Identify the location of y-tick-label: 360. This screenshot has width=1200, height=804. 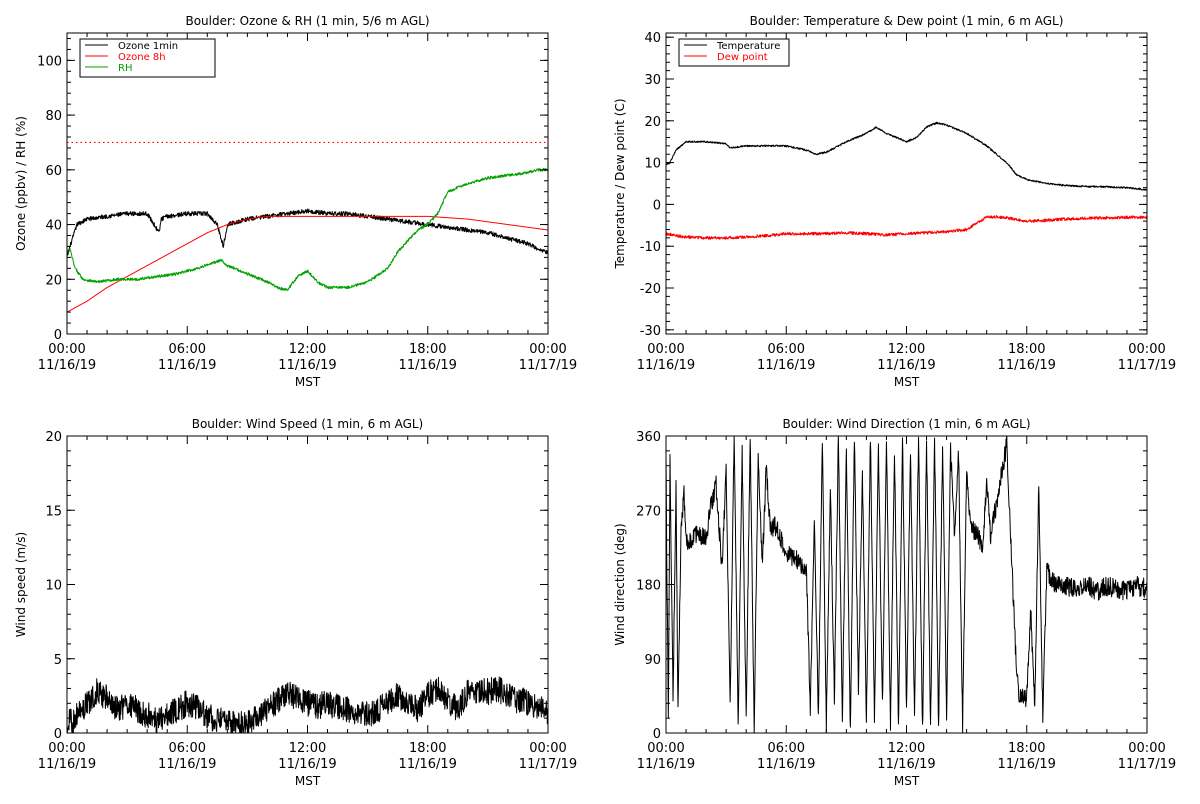
(648, 437).